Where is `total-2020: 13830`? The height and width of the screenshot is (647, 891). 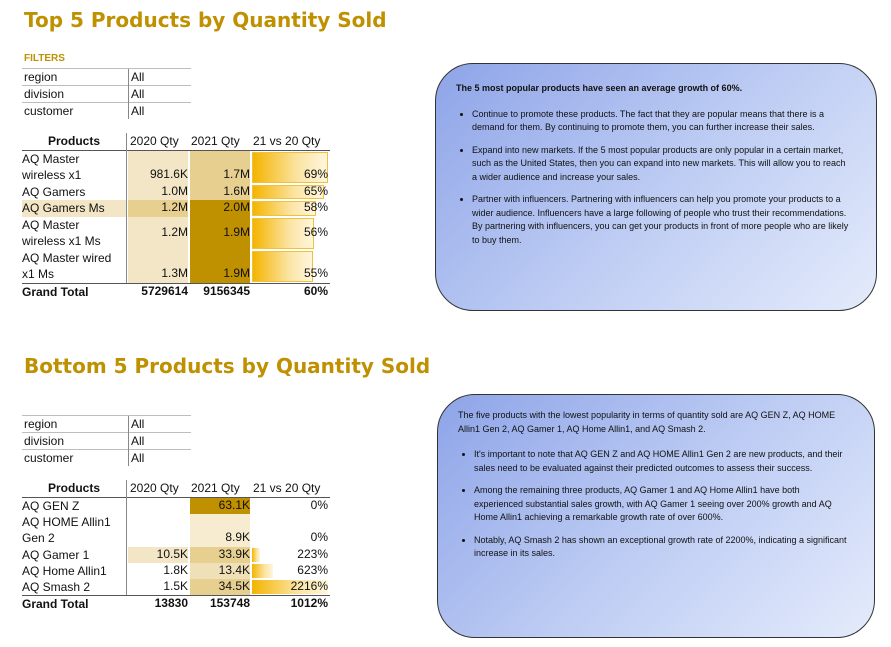
total-2020: 13830 is located at coordinates (171, 603).